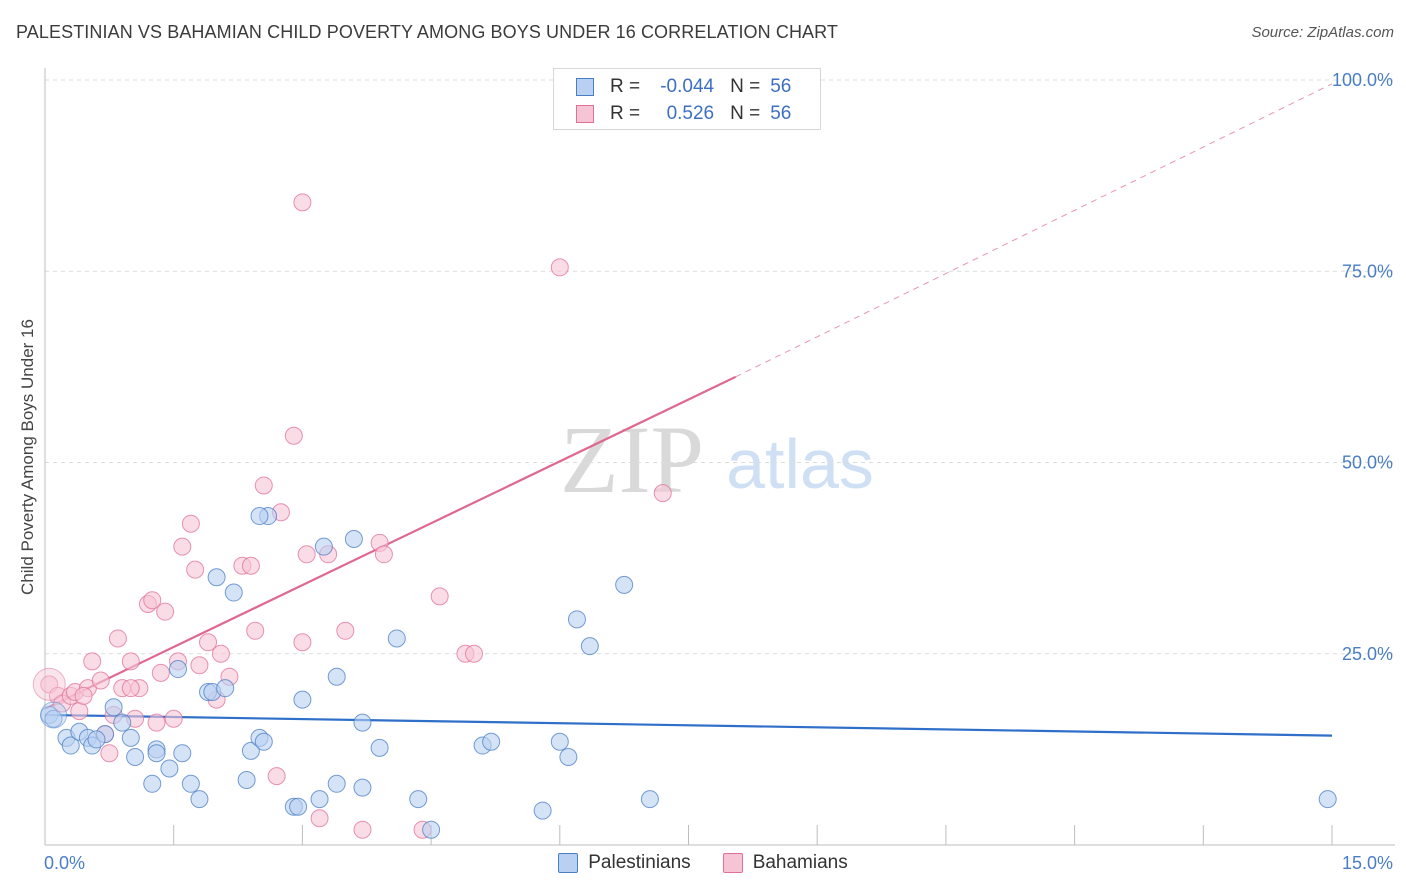 The height and width of the screenshot is (892, 1406). I want to click on legend-label: Bahamians, so click(800, 862).